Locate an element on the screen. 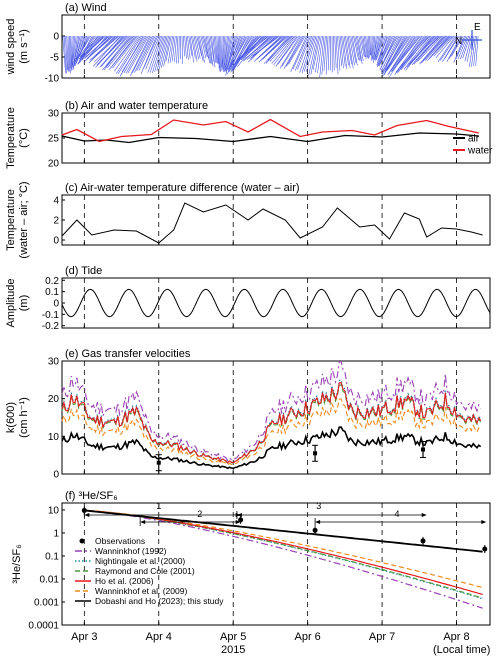 Image resolution: width=500 pixels, height=657 pixels. interval-label: 3 is located at coordinates (318, 506).